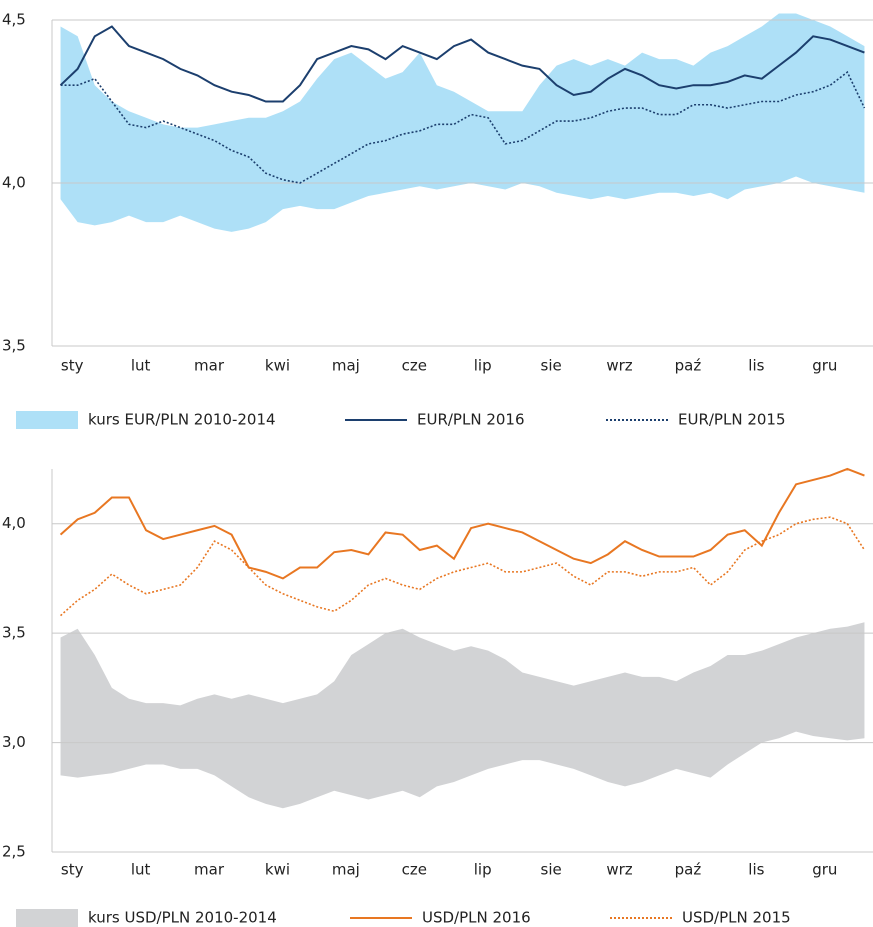 The image size is (873, 927). I want to click on legend-label: kurs EUR/PLN 2010-2014, so click(182, 420).